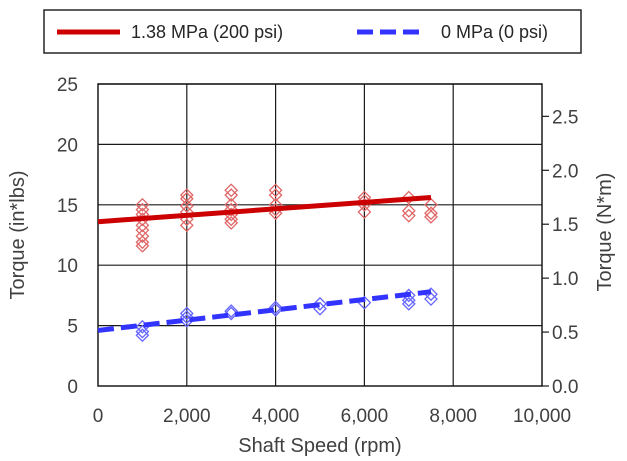 The width and height of the screenshot is (627, 461). What do you see at coordinates (365, 416) in the screenshot?
I see `x-tick-label: 6,000` at bounding box center [365, 416].